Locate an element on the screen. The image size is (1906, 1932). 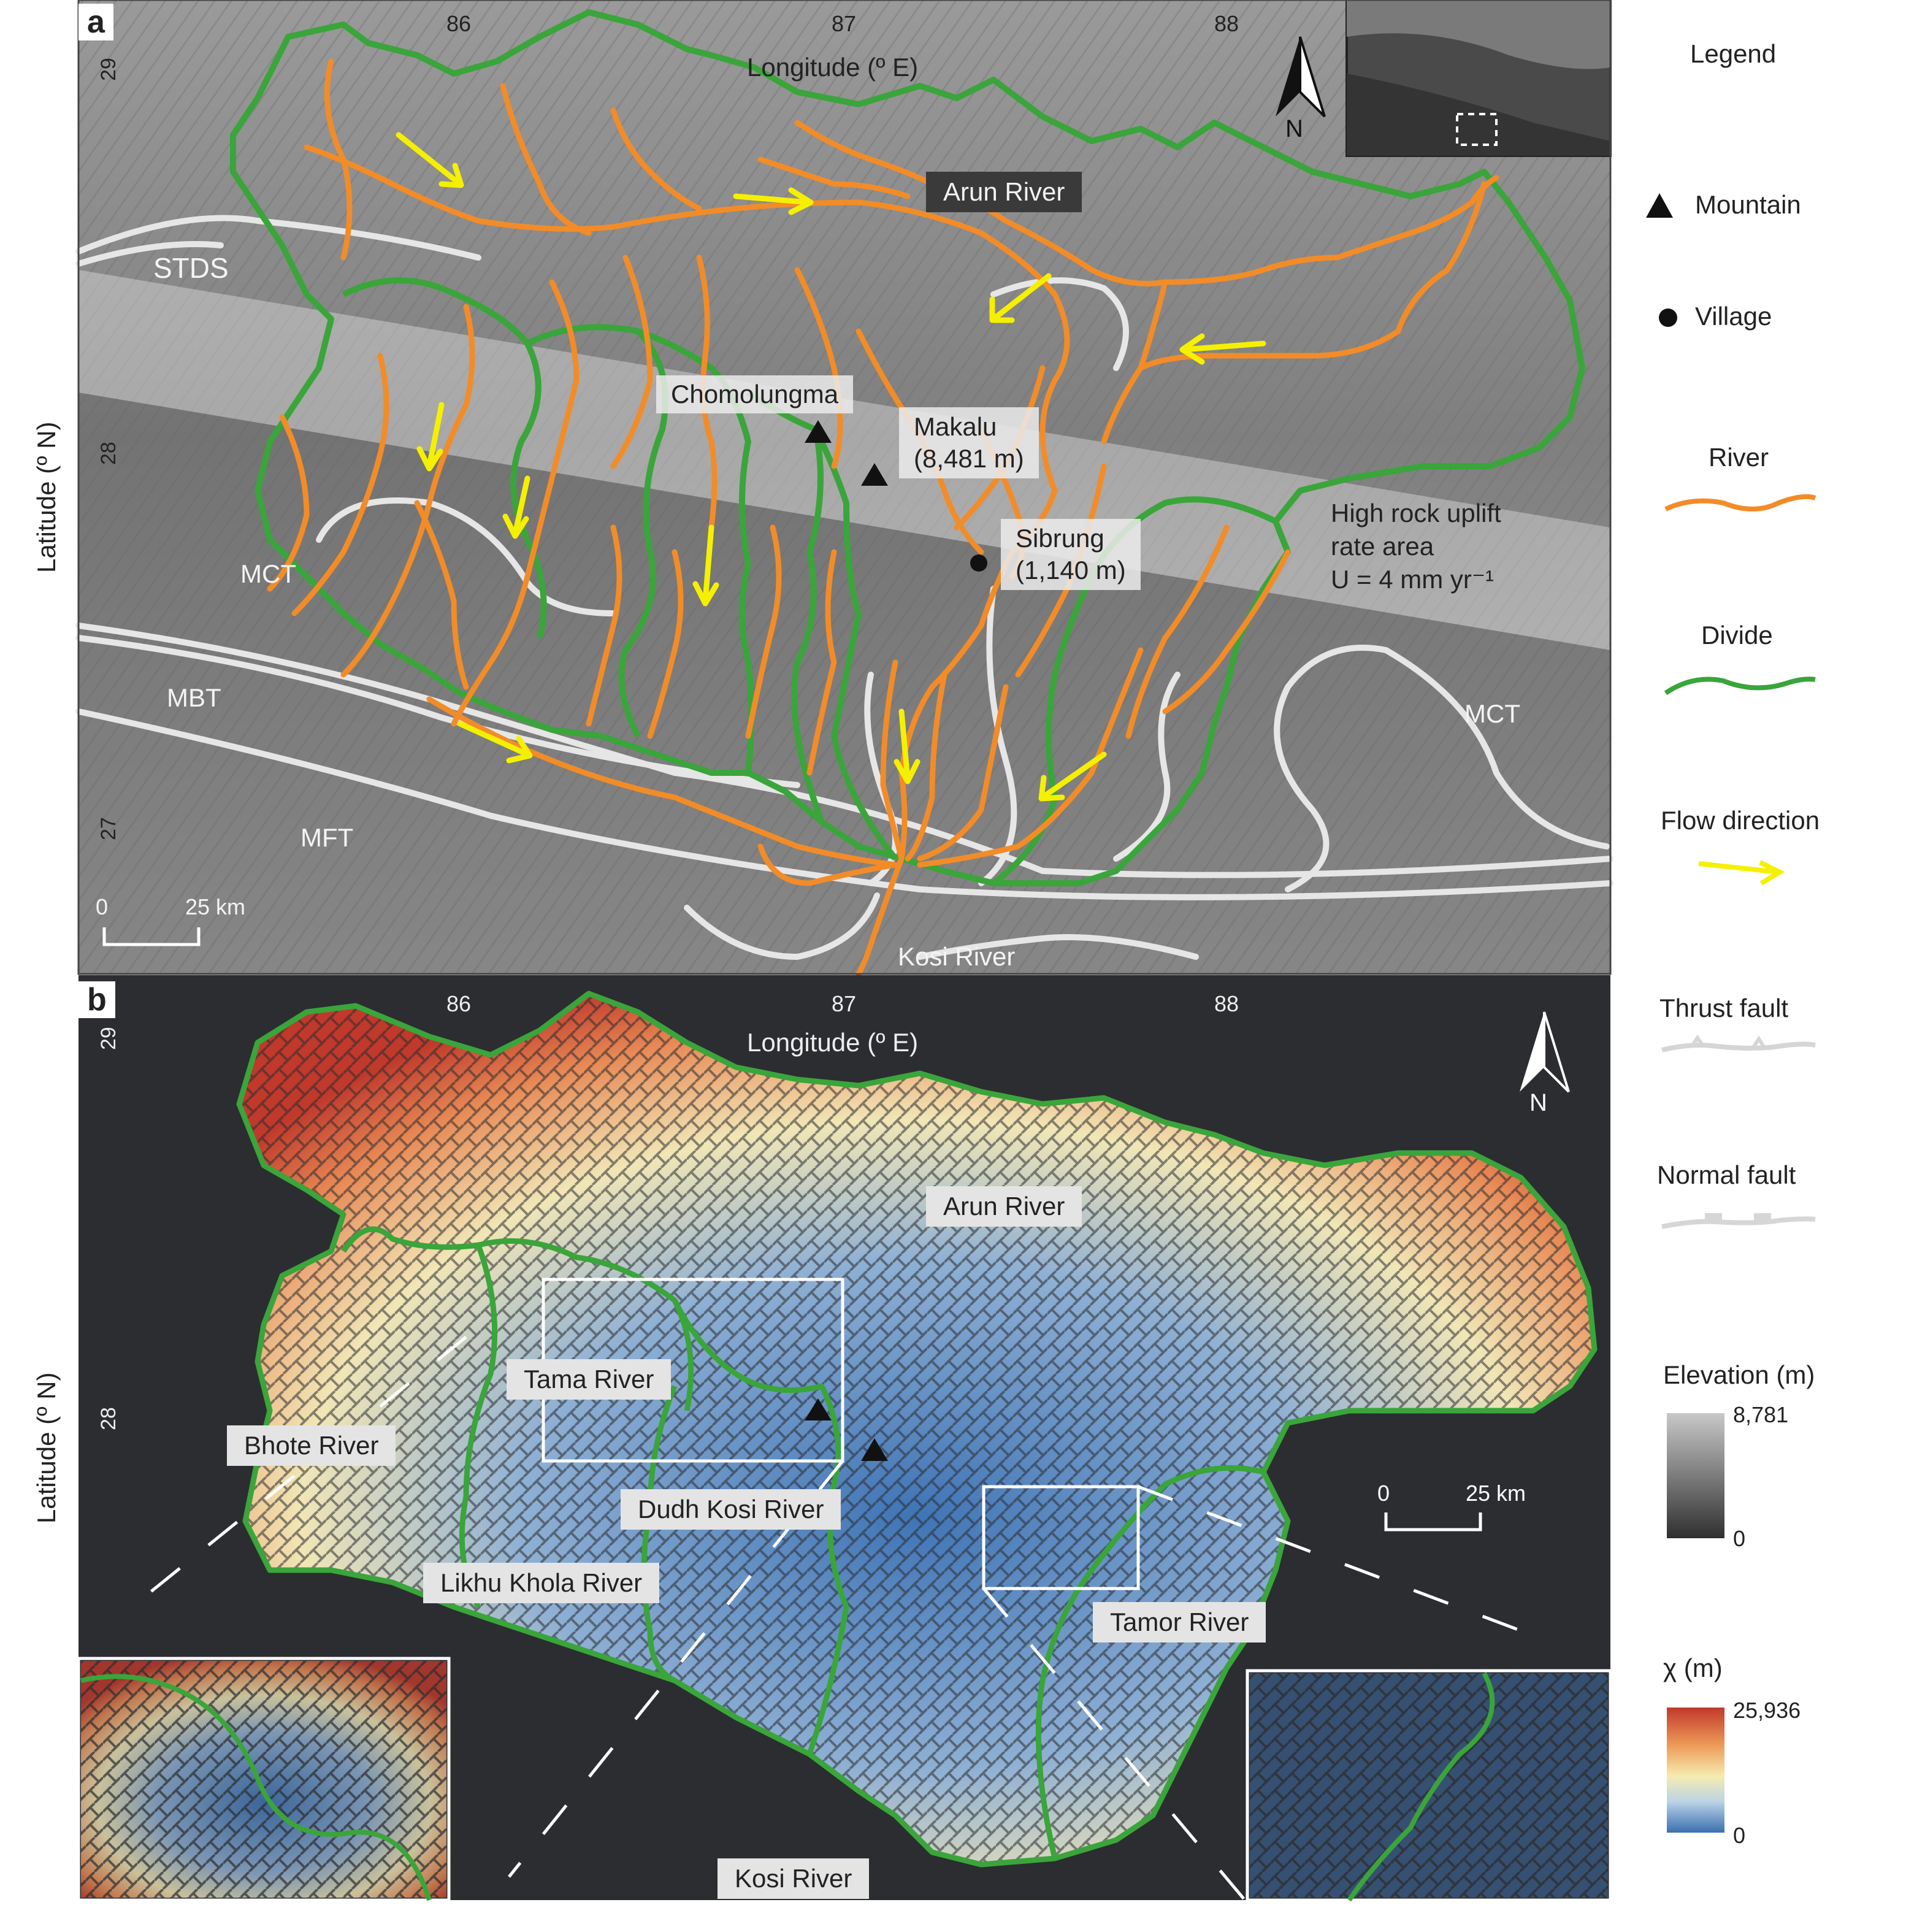
legend-elevation-min: 0 is located at coordinates (1739, 1538).